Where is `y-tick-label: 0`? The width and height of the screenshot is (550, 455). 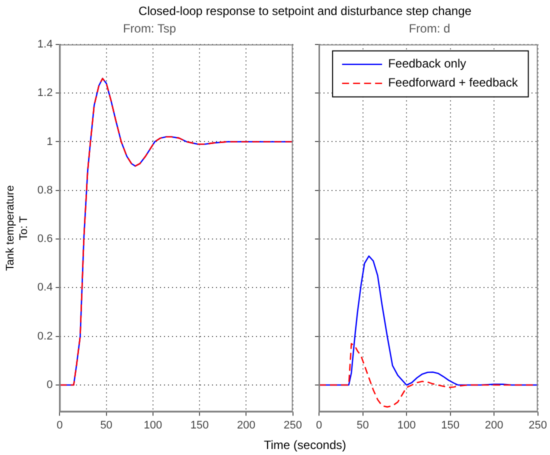 y-tick-label: 0 is located at coordinates (49, 385).